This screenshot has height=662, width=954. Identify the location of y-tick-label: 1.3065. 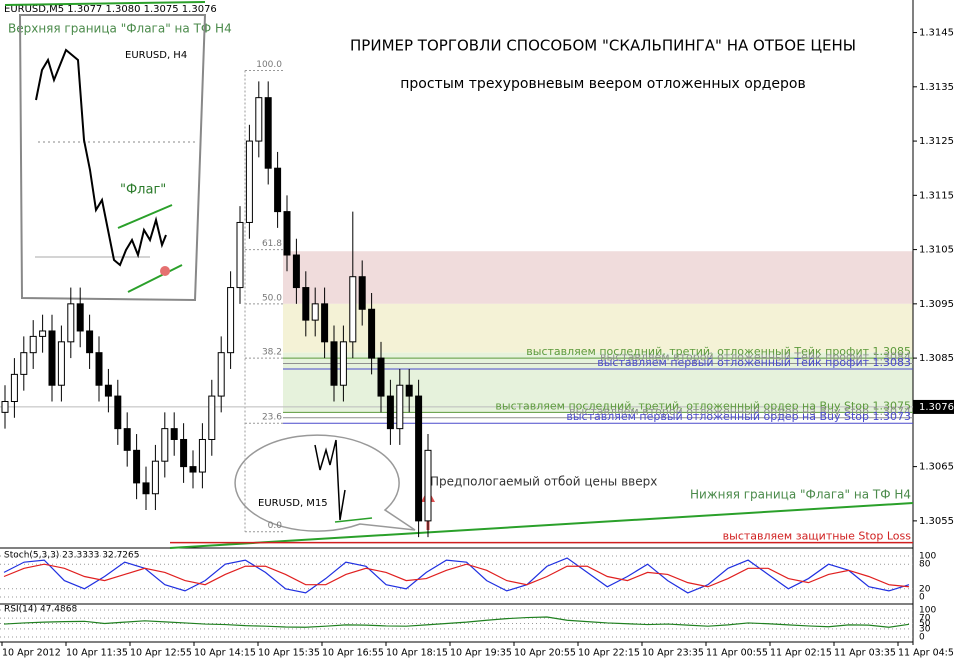
(936, 467).